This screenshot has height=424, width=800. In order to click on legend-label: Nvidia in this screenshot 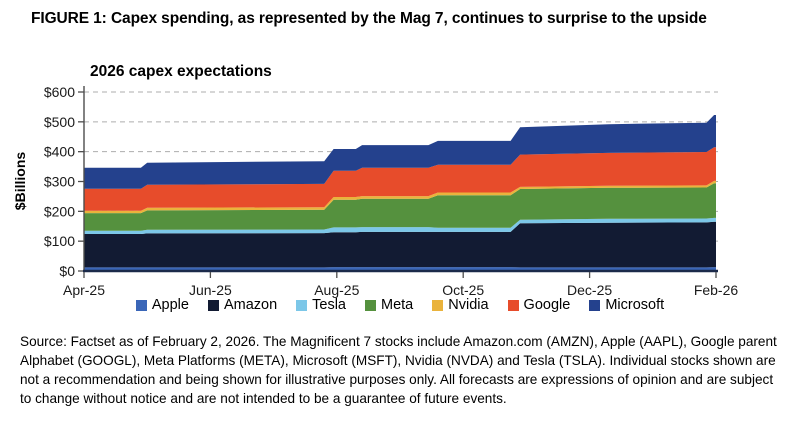, I will do `click(468, 305)`.